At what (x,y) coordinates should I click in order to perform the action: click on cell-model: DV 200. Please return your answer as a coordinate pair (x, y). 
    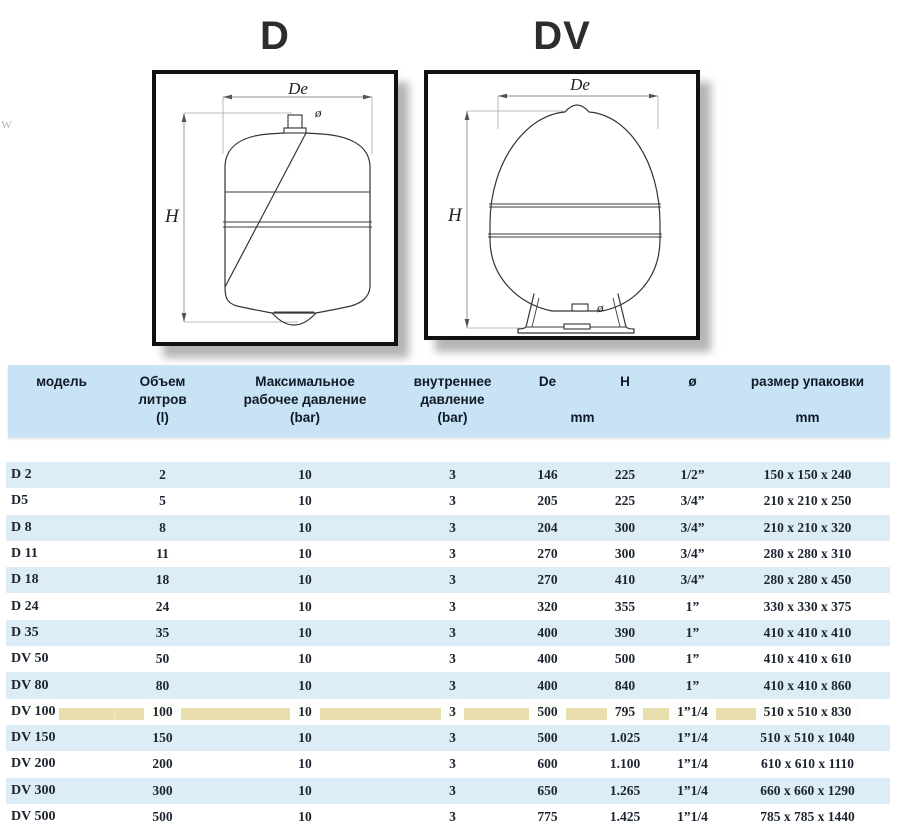
    Looking at the image, I should click on (33, 764).